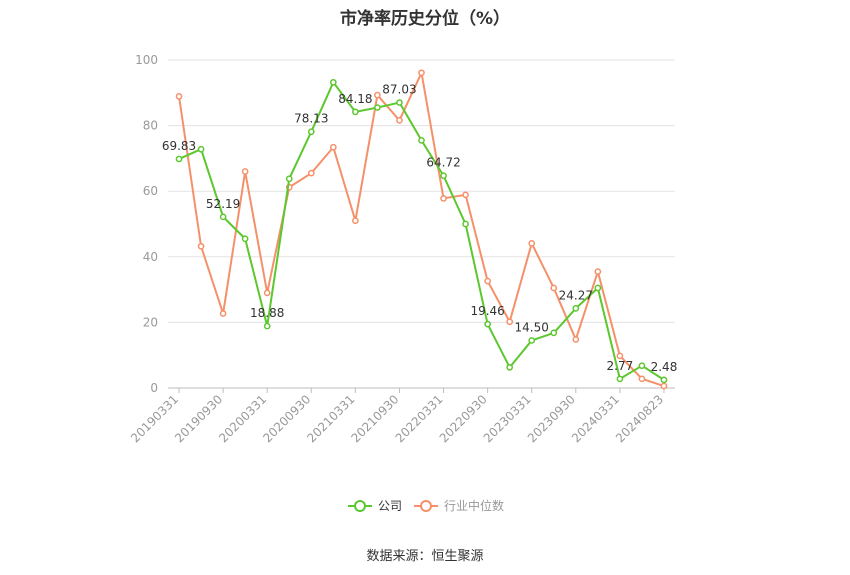  I want to click on y-tick-label: 40, so click(150, 257).